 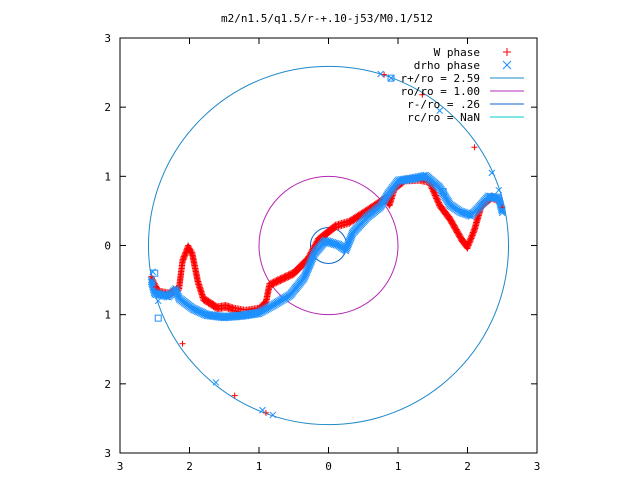 I want to click on x-tick-label: 0, so click(x=328, y=466).